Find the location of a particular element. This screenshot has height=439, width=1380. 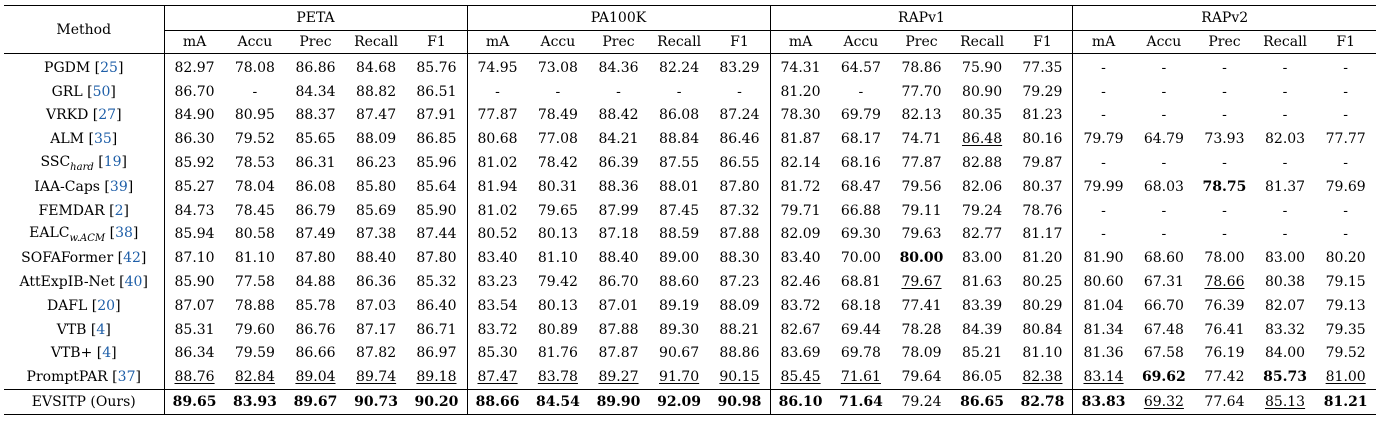

metric-value: 83.00 is located at coordinates (1285, 258).